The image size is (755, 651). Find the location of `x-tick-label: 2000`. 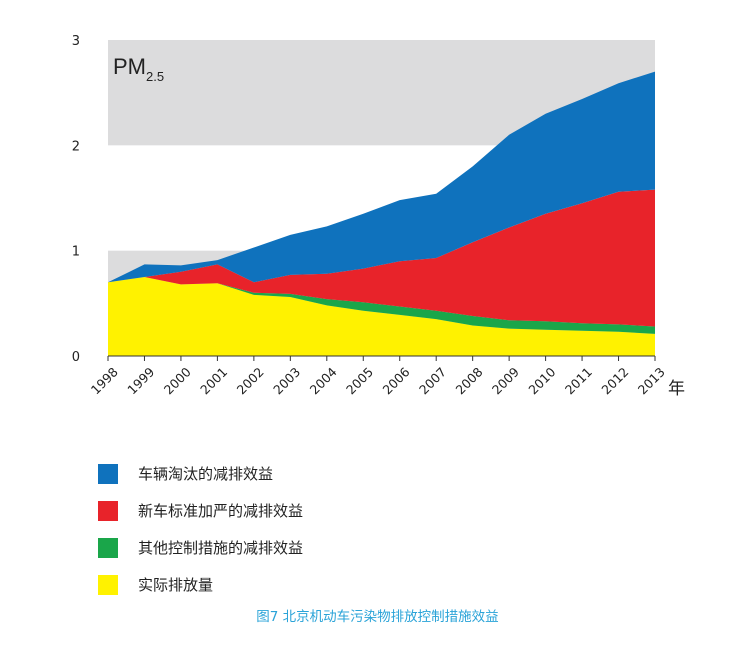

x-tick-label: 2000 is located at coordinates (177, 380).